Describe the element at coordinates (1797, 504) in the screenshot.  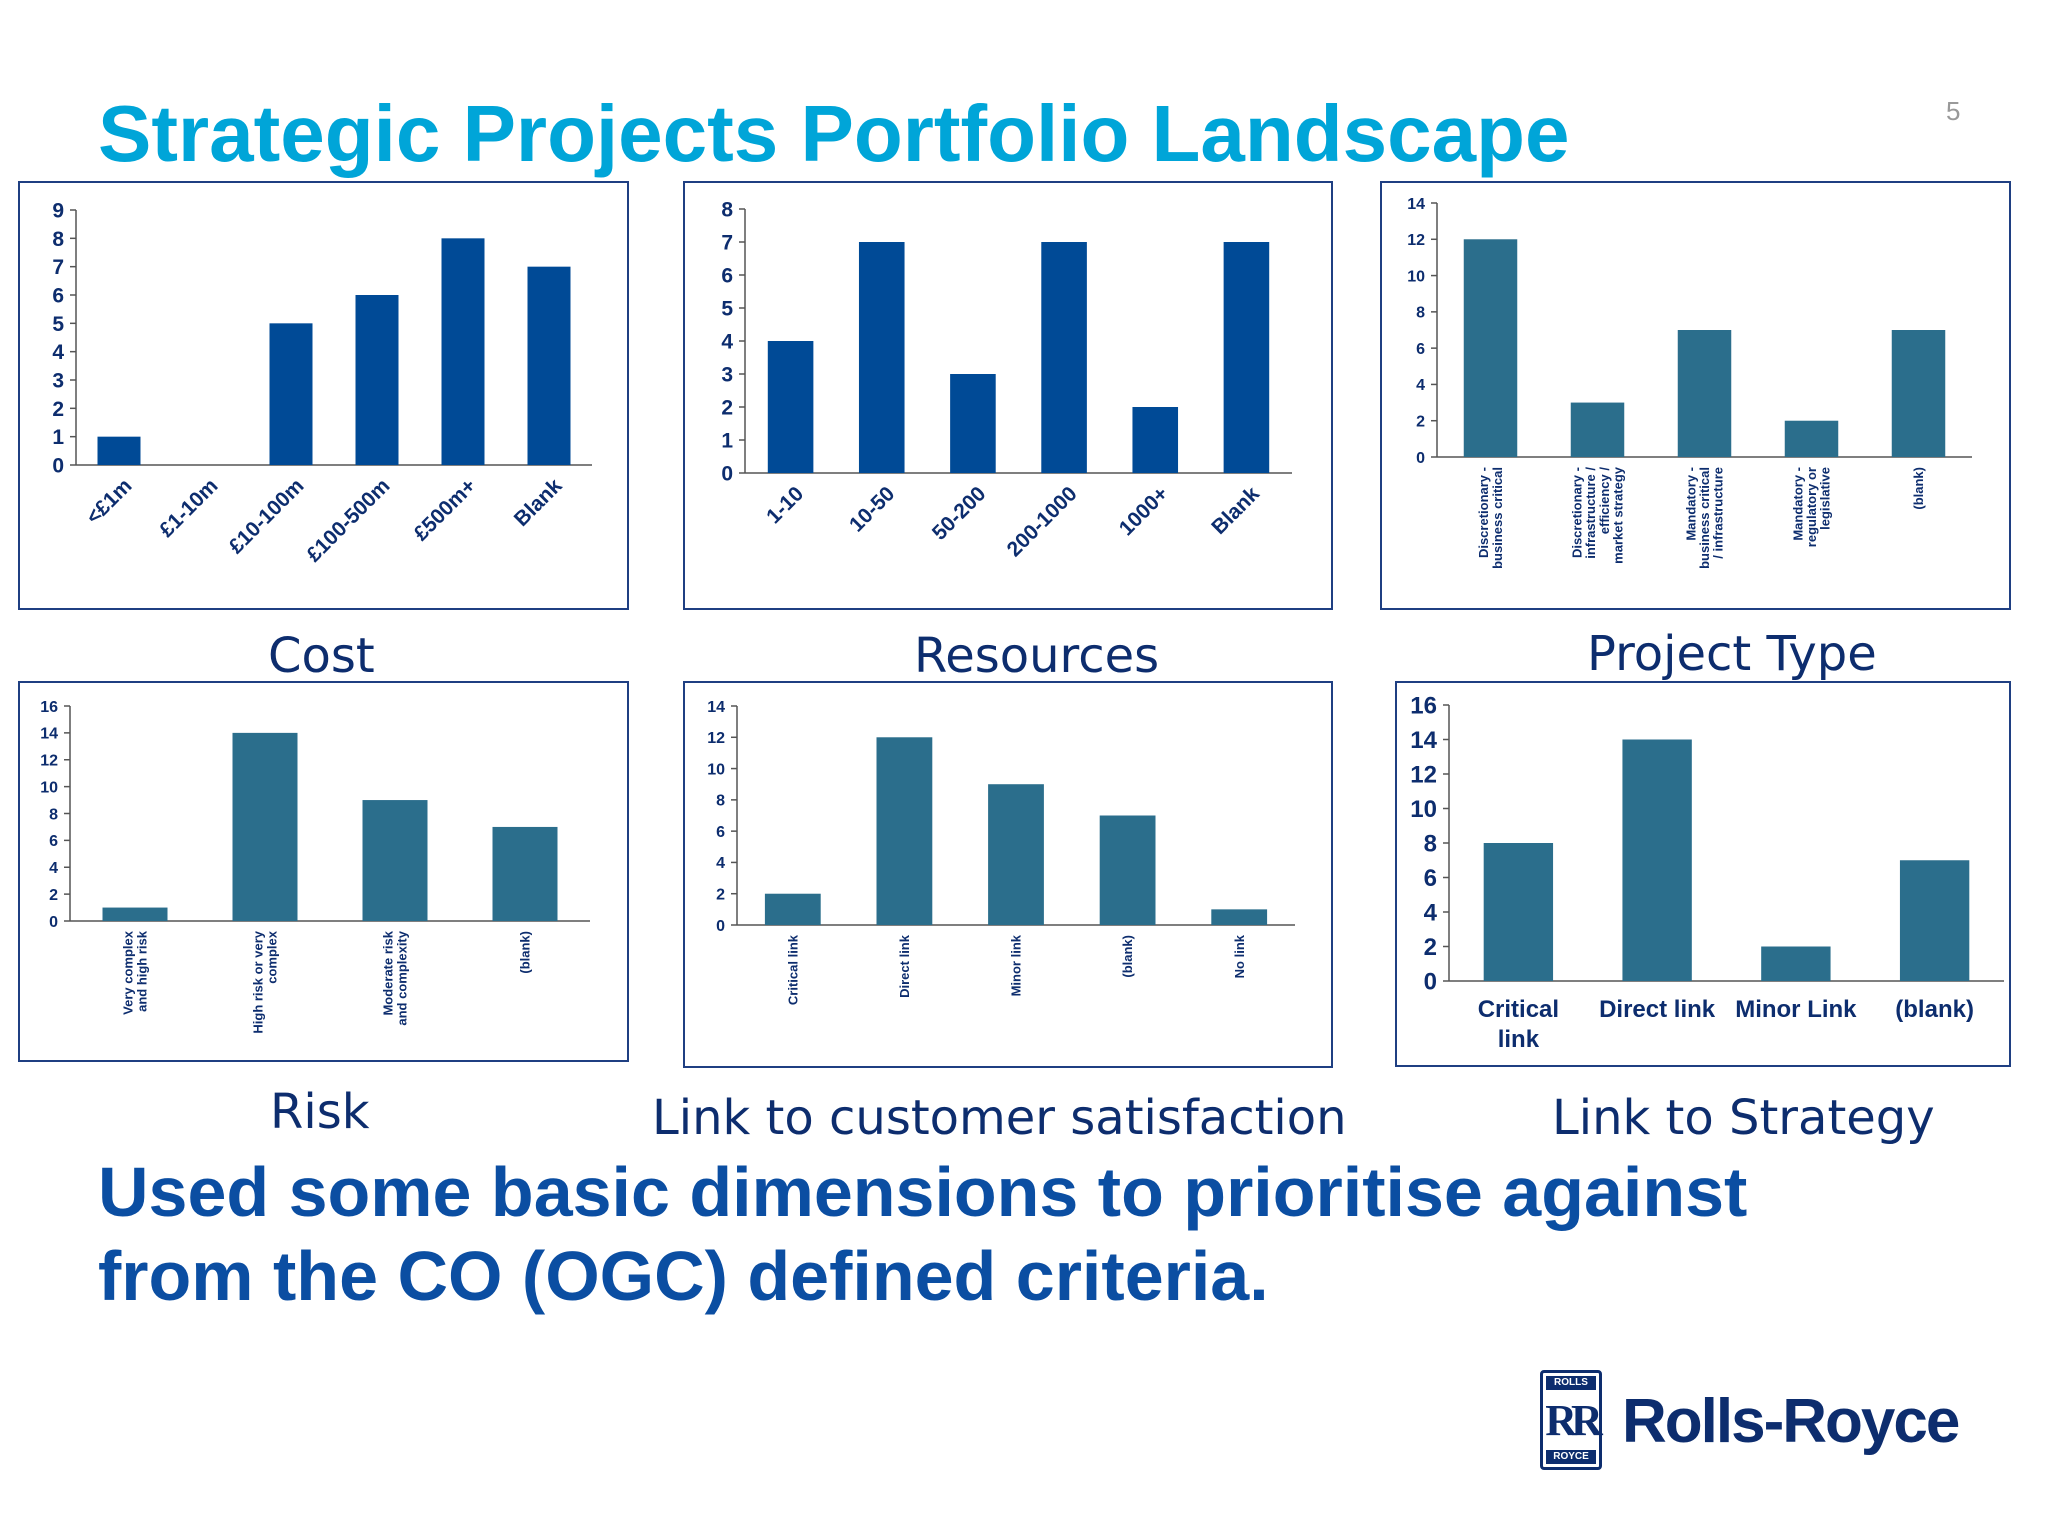
I see `x-category-label-line: Mandatory -` at that location.